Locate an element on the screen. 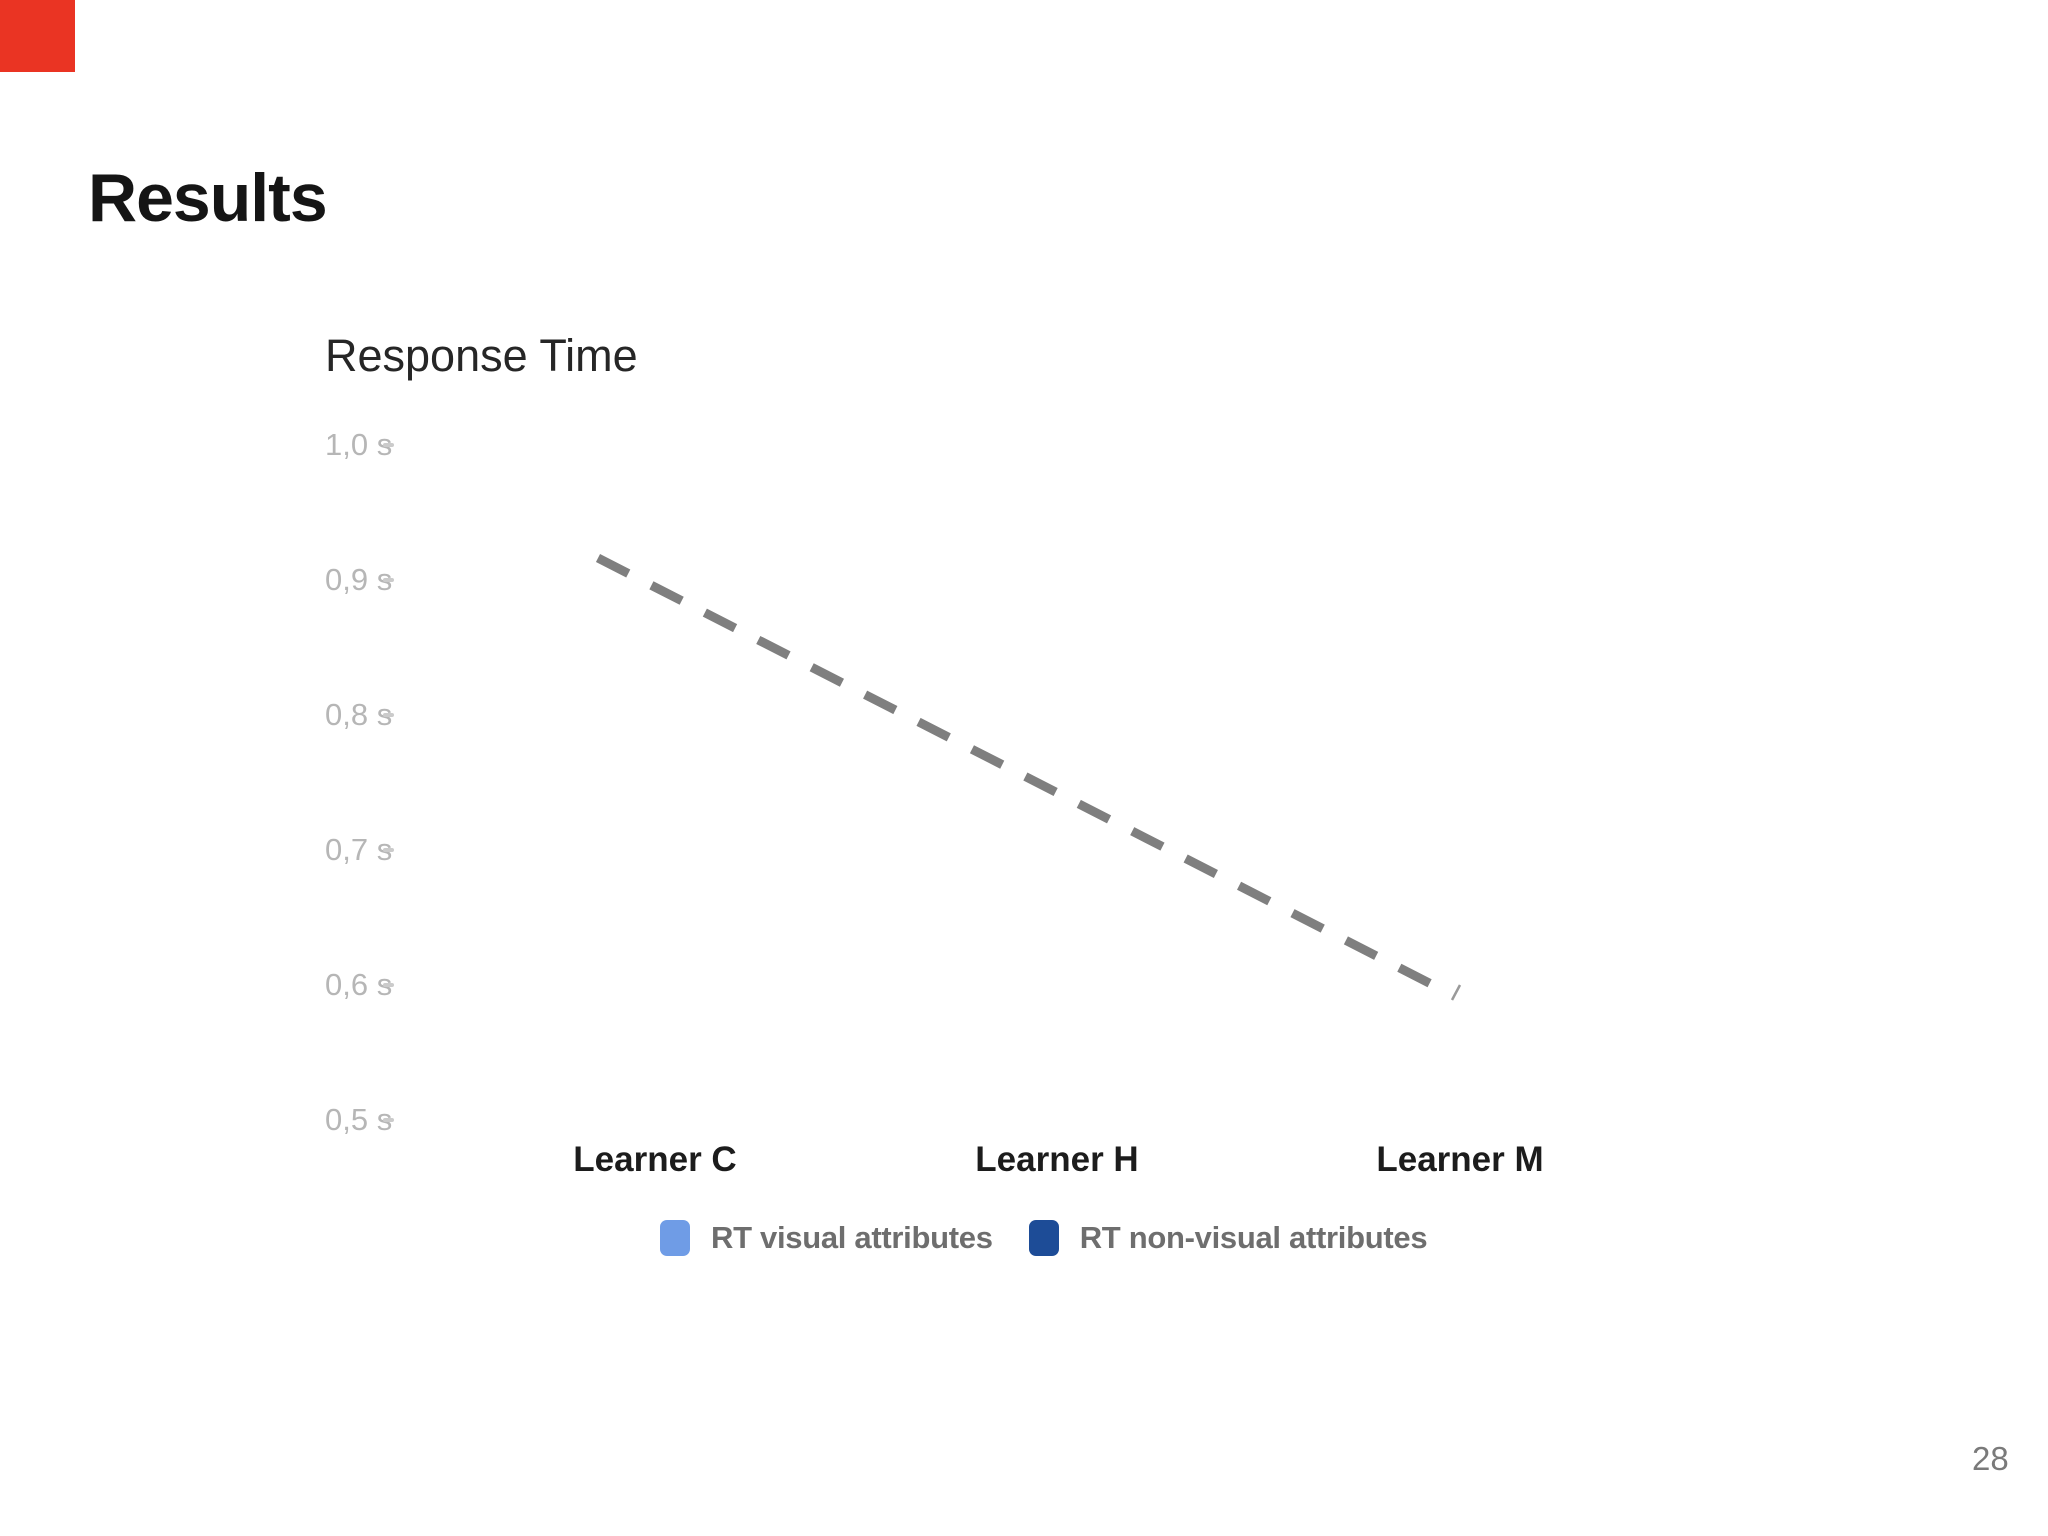 This screenshot has height=1536, width=2048. y-axis-tick: 1,0 s is located at coordinates (385, 445).